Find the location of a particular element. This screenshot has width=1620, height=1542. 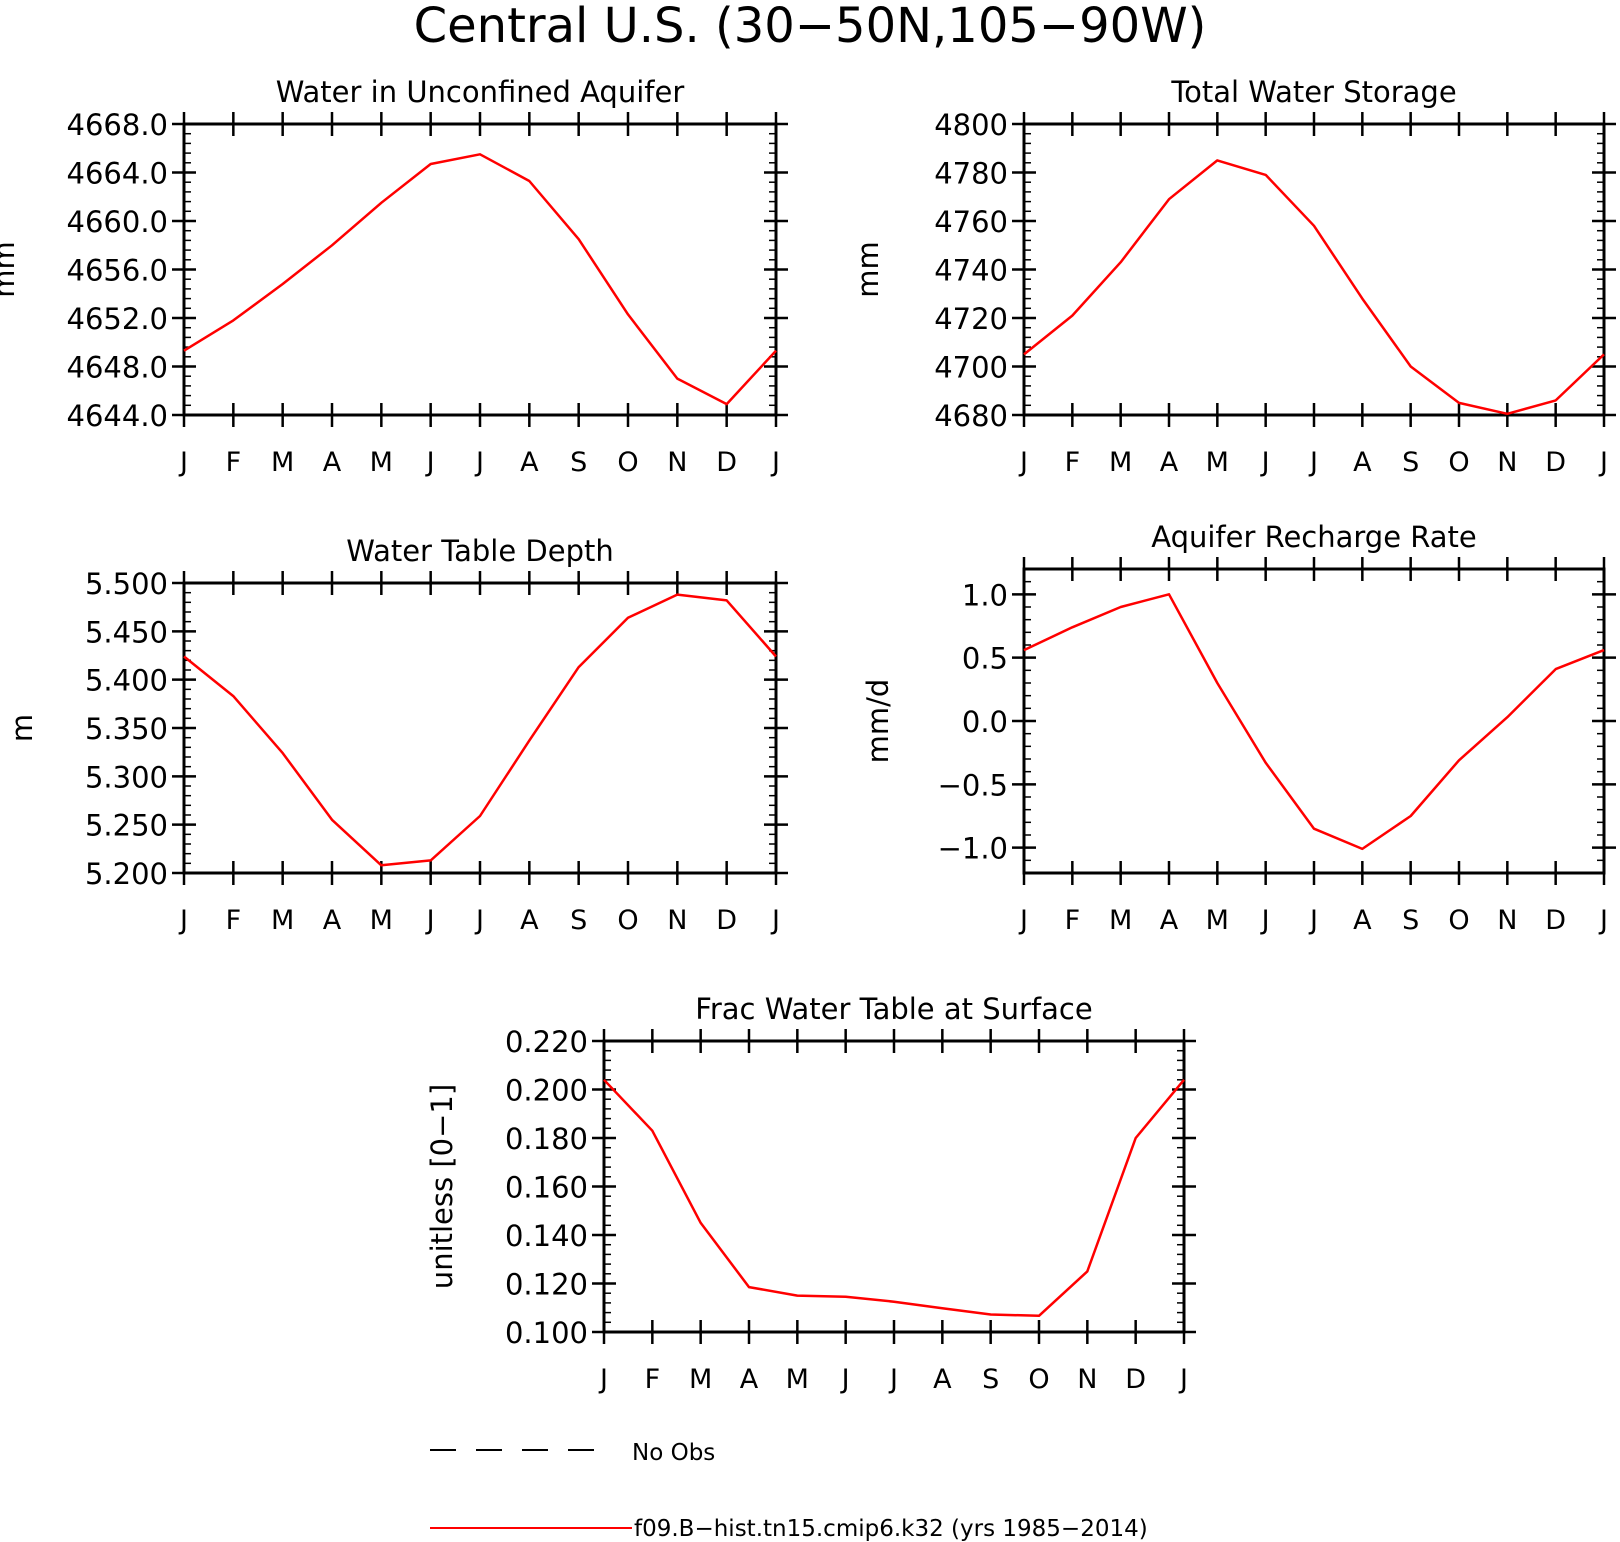

legend-obs-label: No Obs is located at coordinates (673, 1453).